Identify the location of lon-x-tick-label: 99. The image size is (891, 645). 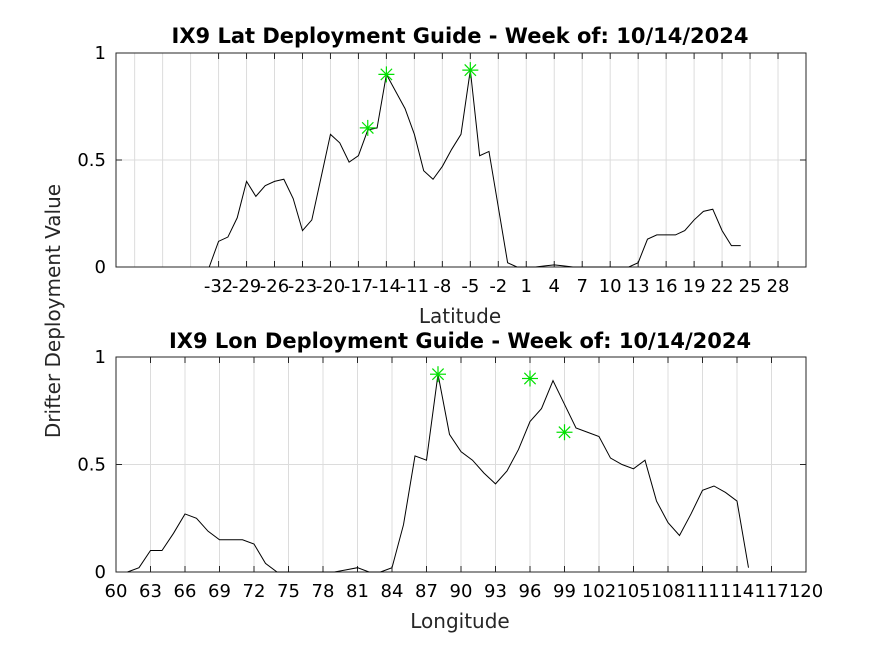
(564, 591).